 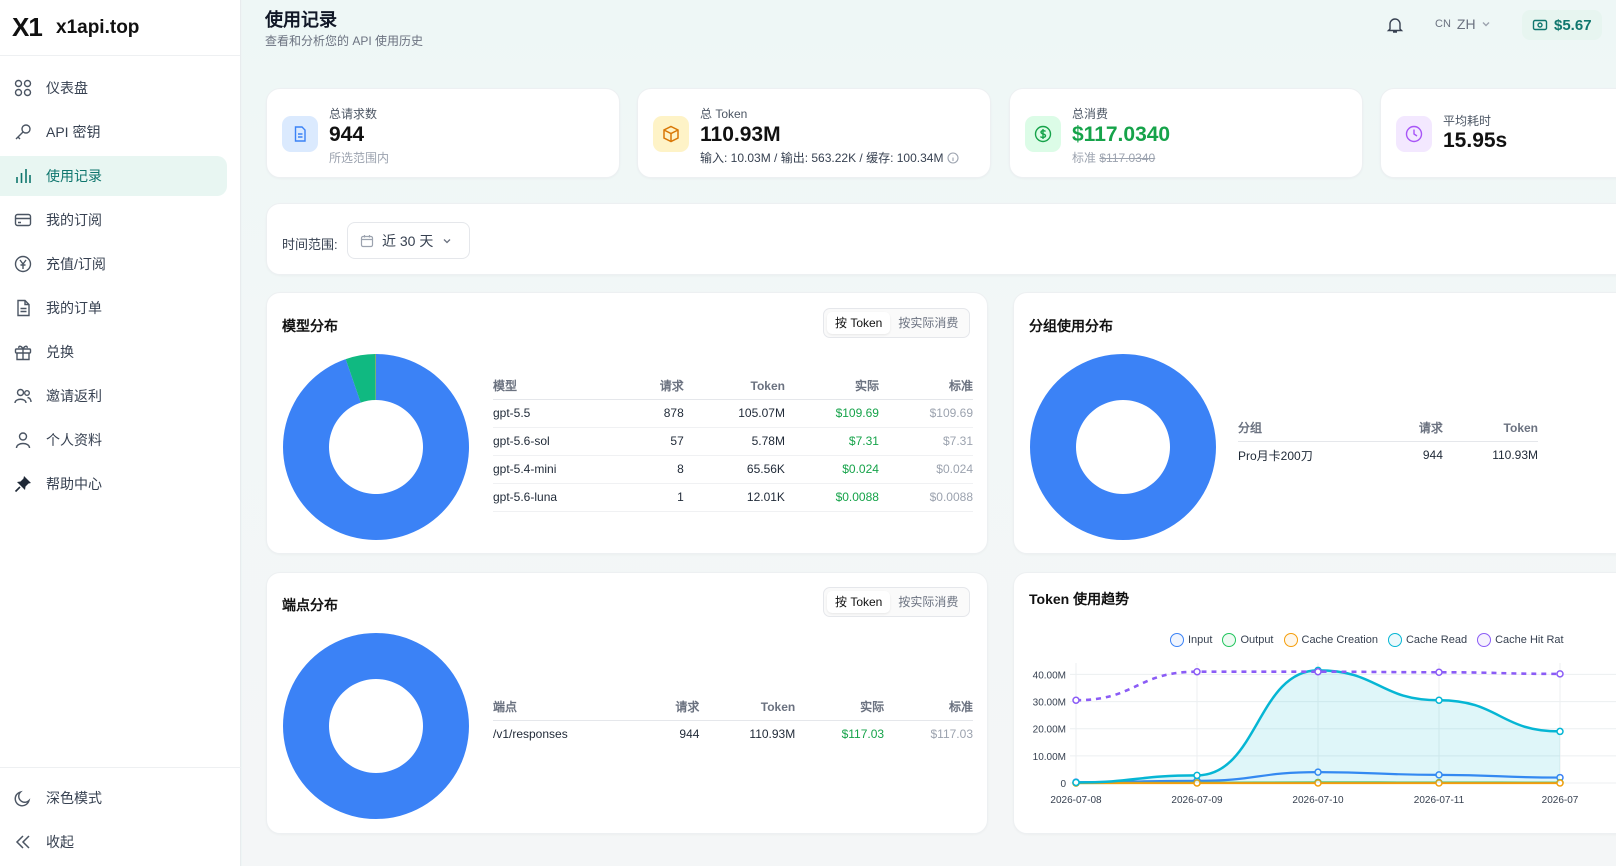 I want to click on section-title: 模型分布, so click(x=310, y=326).